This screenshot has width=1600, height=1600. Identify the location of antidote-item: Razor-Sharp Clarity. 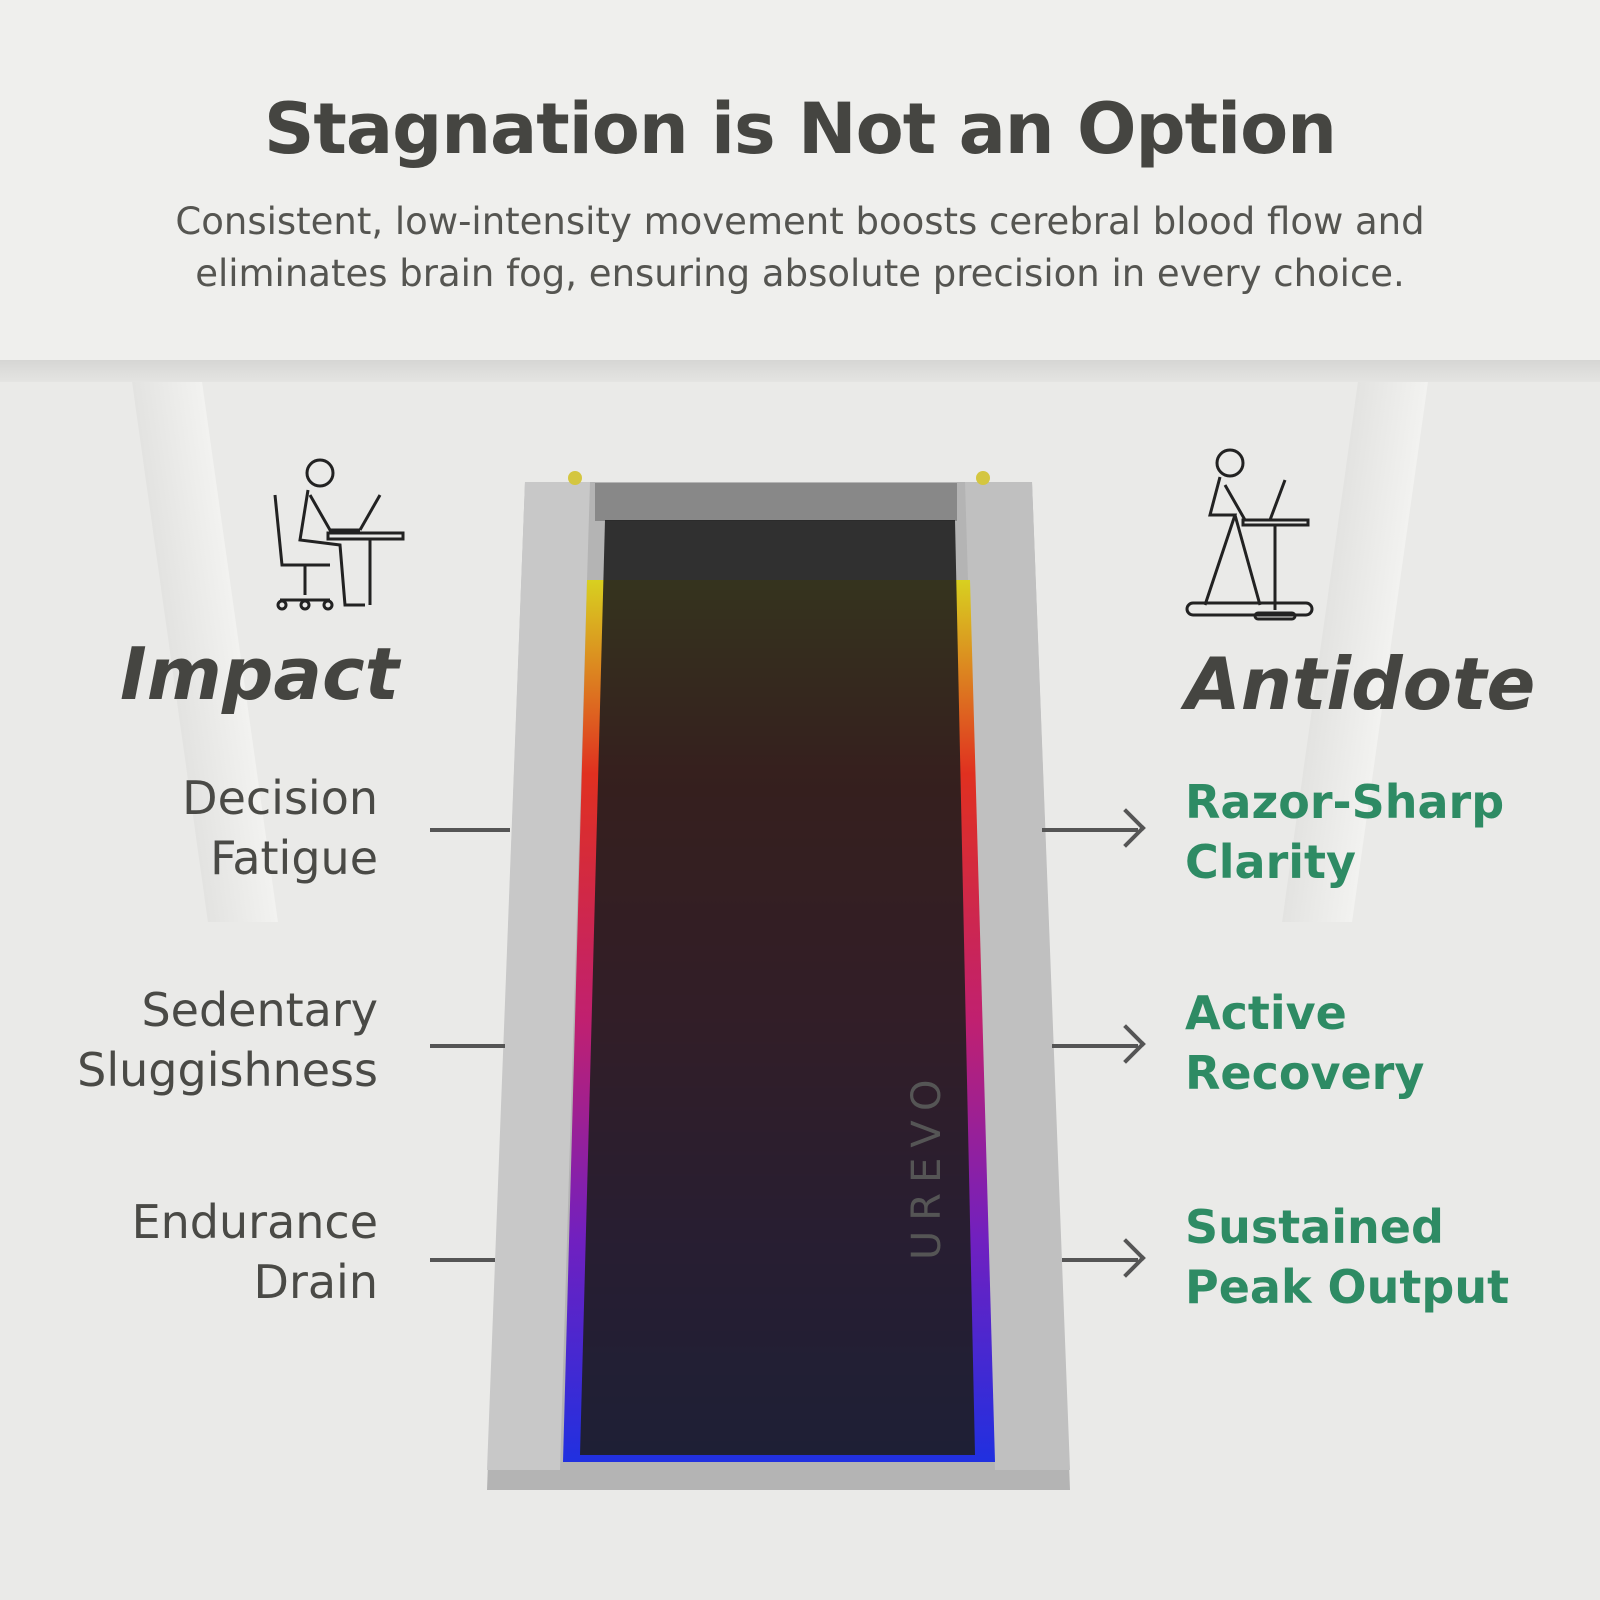
(1345, 832).